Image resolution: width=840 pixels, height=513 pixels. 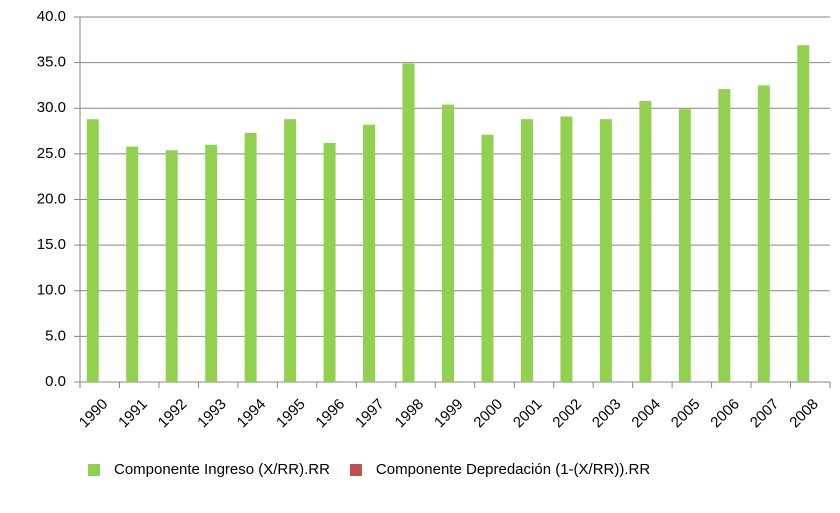 I want to click on x-tick-label: 2001, so click(x=528, y=414).